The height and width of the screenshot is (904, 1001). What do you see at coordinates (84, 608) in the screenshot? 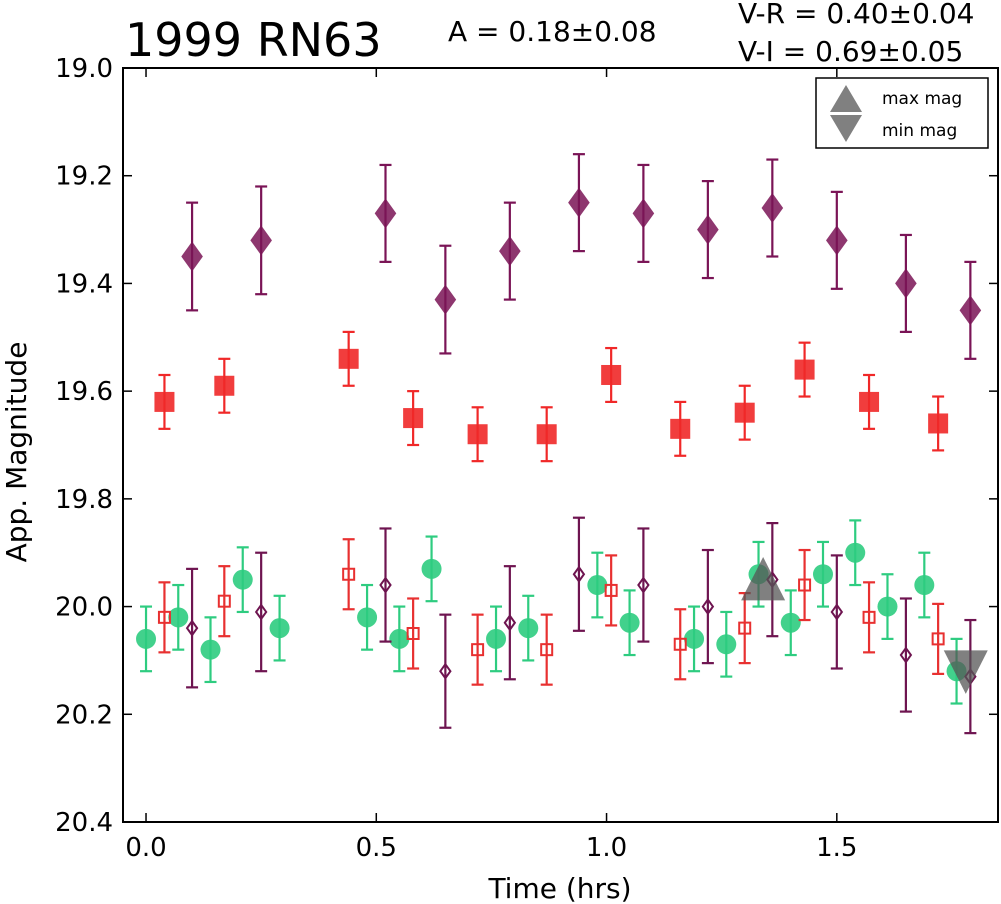
I see `y-tick-label: 20.0` at bounding box center [84, 608].